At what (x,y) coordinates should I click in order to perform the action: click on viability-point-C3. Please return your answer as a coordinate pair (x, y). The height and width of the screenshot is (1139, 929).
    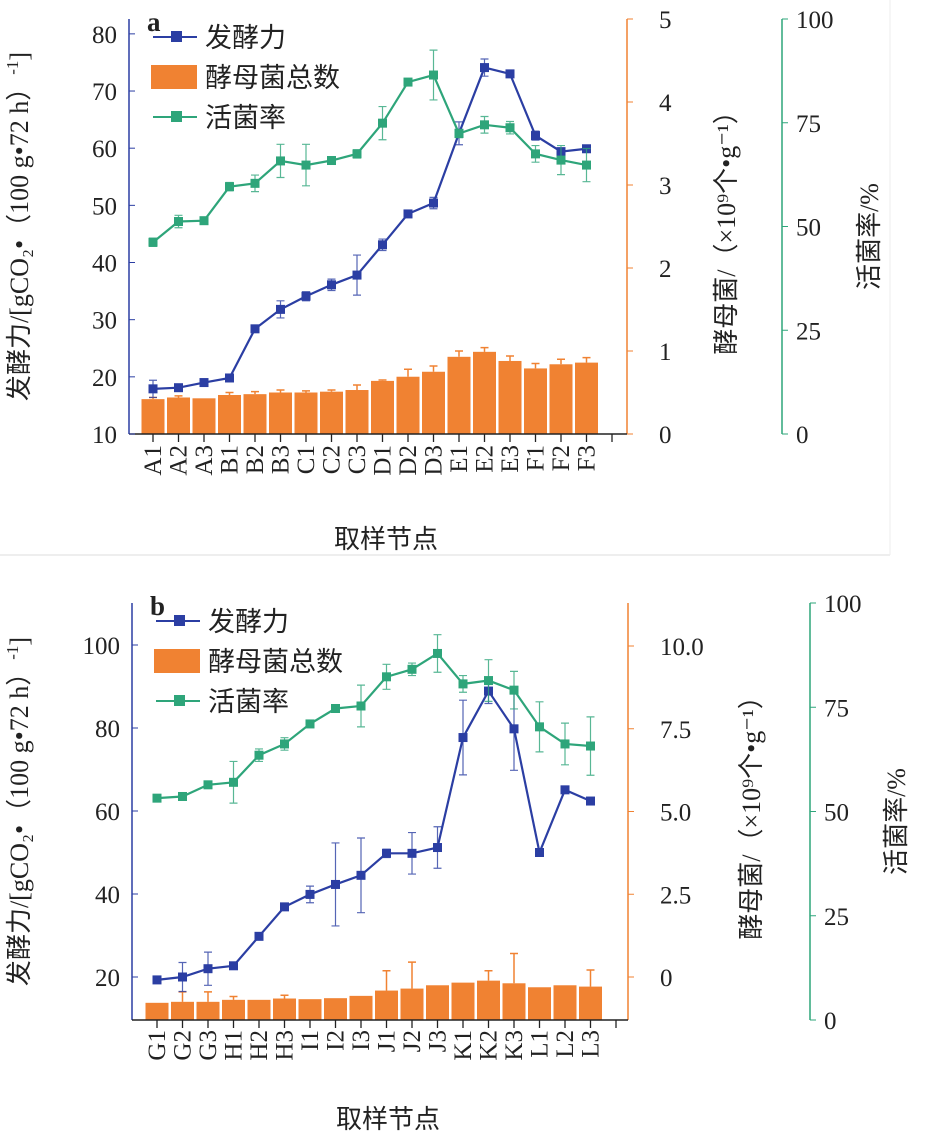
    Looking at the image, I should click on (357, 154).